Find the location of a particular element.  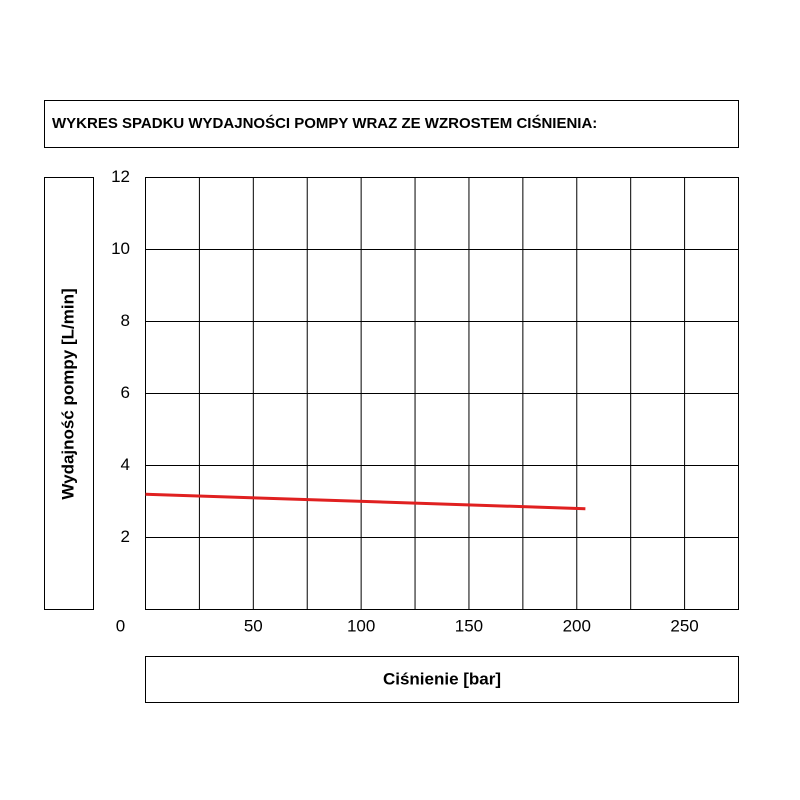

y-tick-label: 12 is located at coordinates (120, 176).